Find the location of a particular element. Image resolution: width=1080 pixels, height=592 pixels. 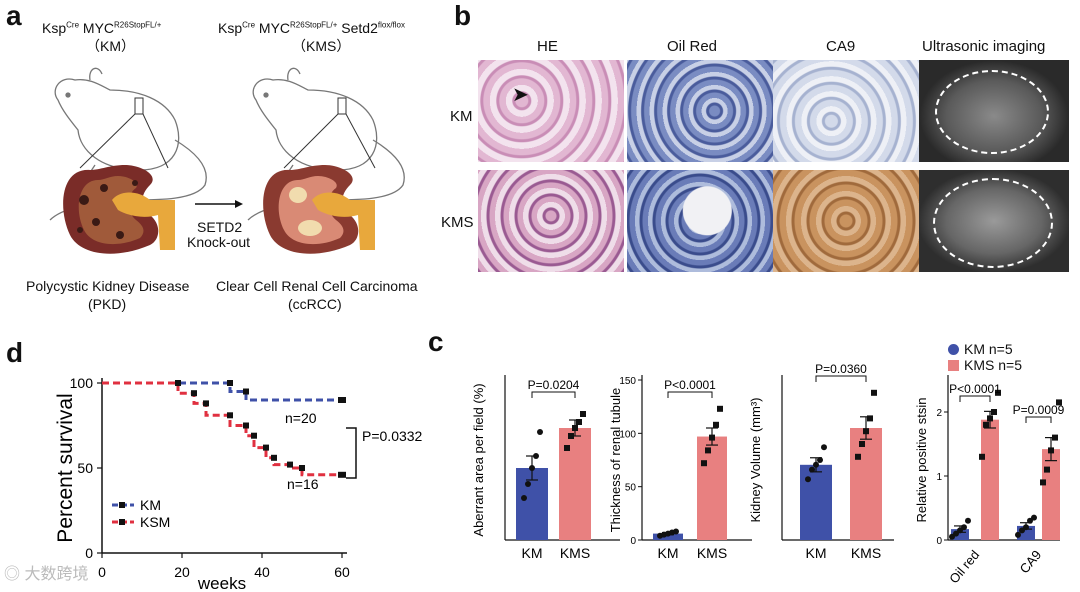

arrow-label-line1: SETD2 is located at coordinates (220, 227).